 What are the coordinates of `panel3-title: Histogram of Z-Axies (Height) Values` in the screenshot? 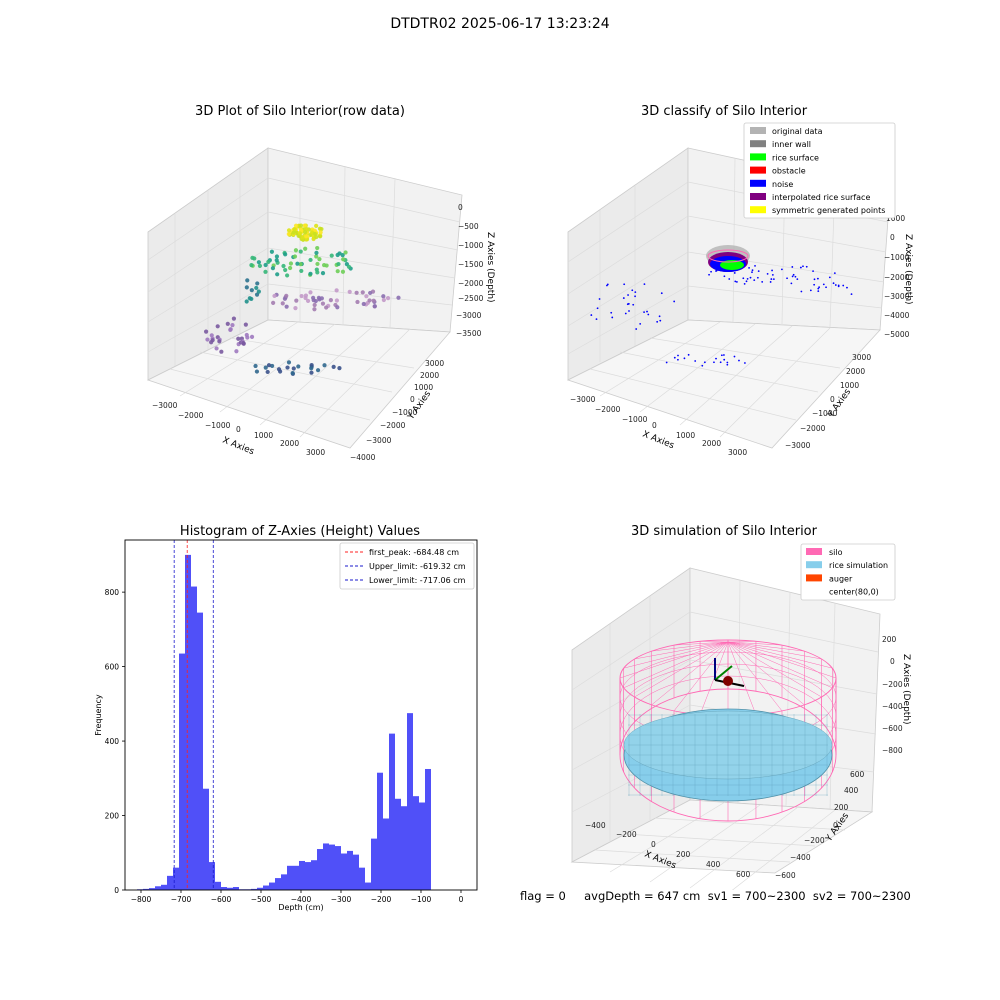 It's located at (300, 531).